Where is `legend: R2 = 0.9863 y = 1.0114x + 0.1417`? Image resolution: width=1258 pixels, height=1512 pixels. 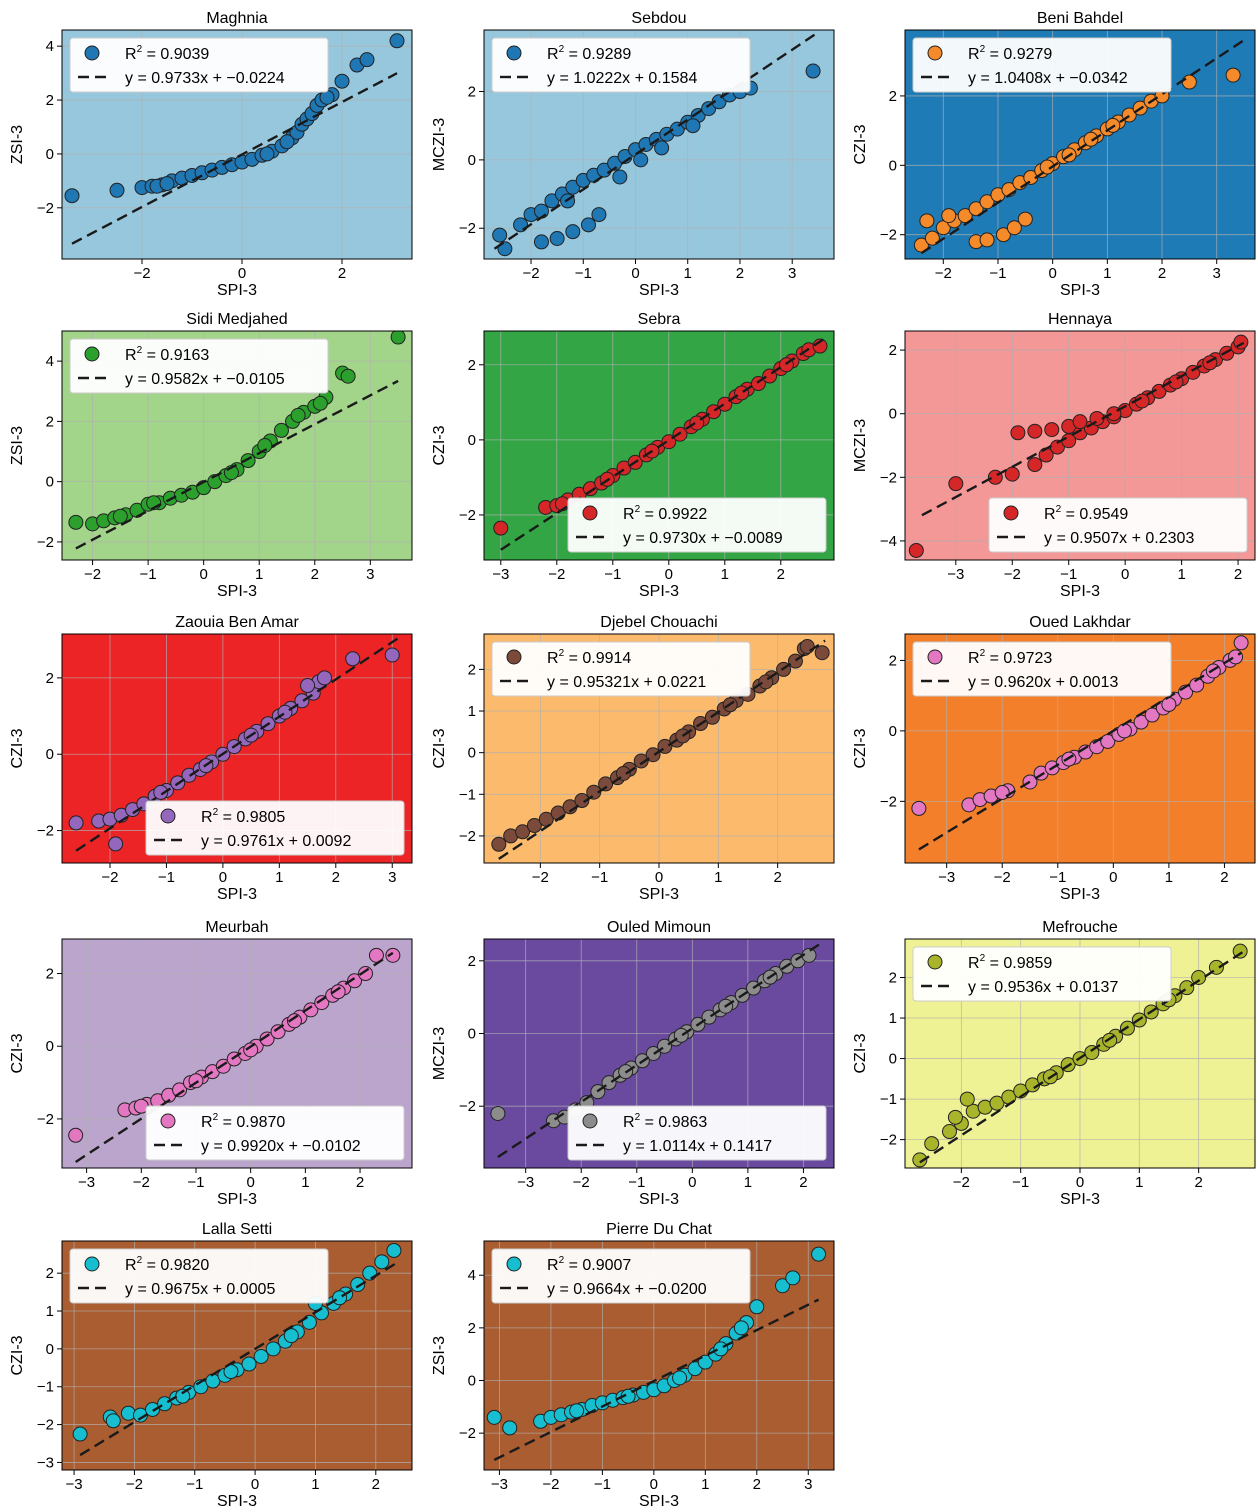 legend: R2 = 0.9863 y = 1.0114x + 0.1417 is located at coordinates (697, 1133).